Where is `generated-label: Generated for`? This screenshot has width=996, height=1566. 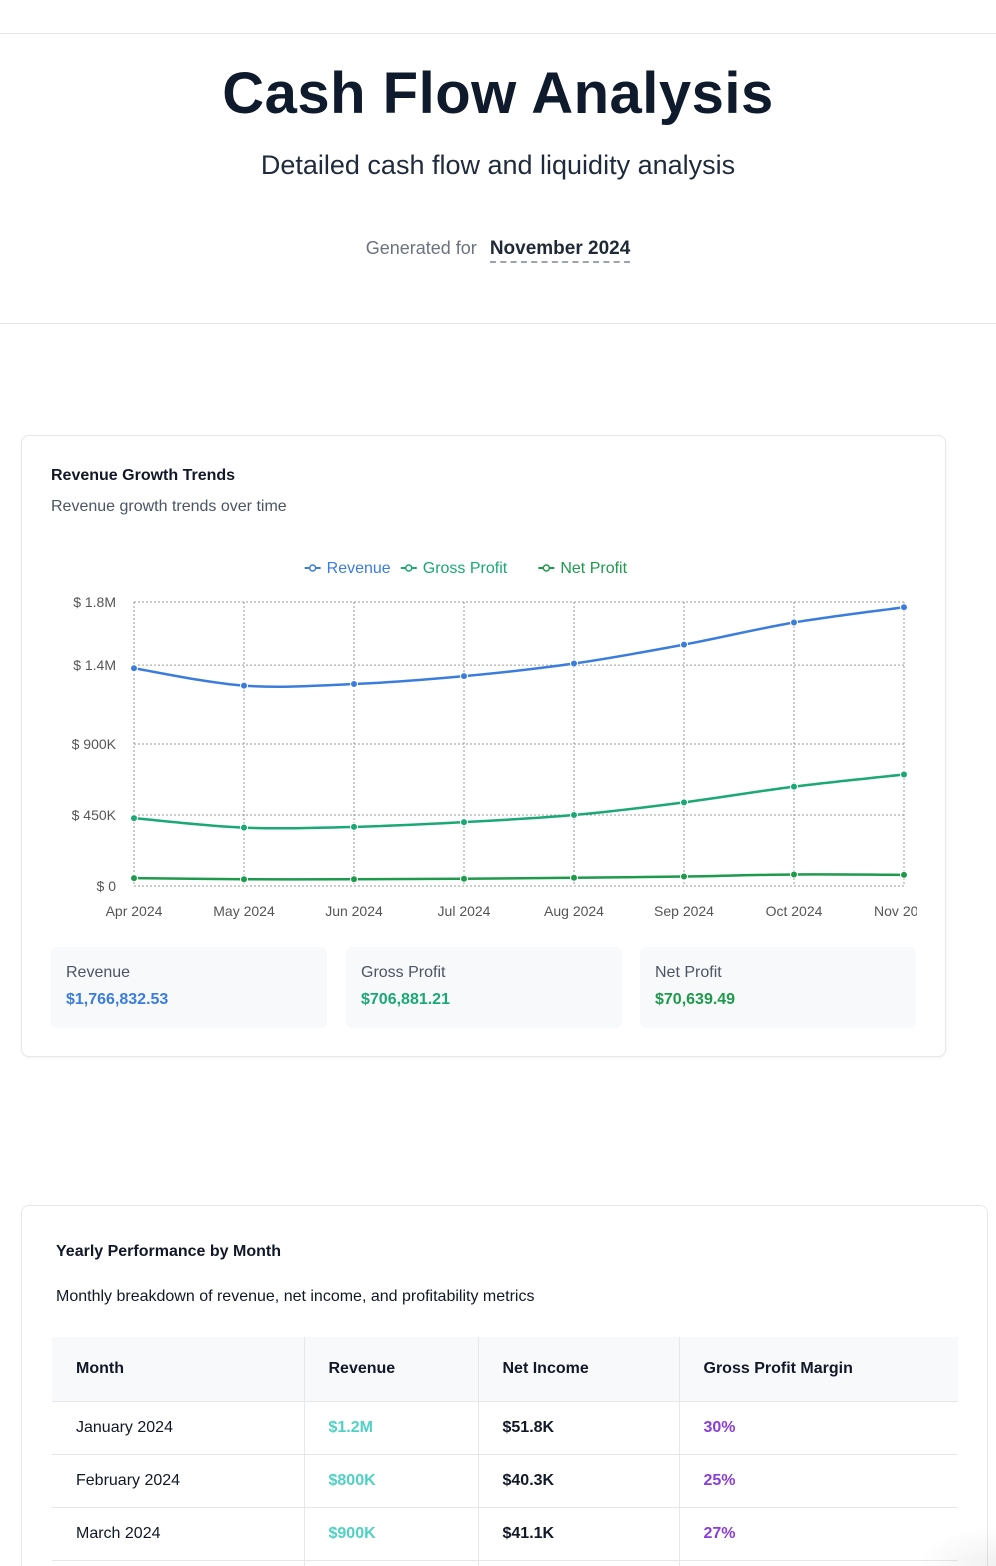 generated-label: Generated for is located at coordinates (421, 248).